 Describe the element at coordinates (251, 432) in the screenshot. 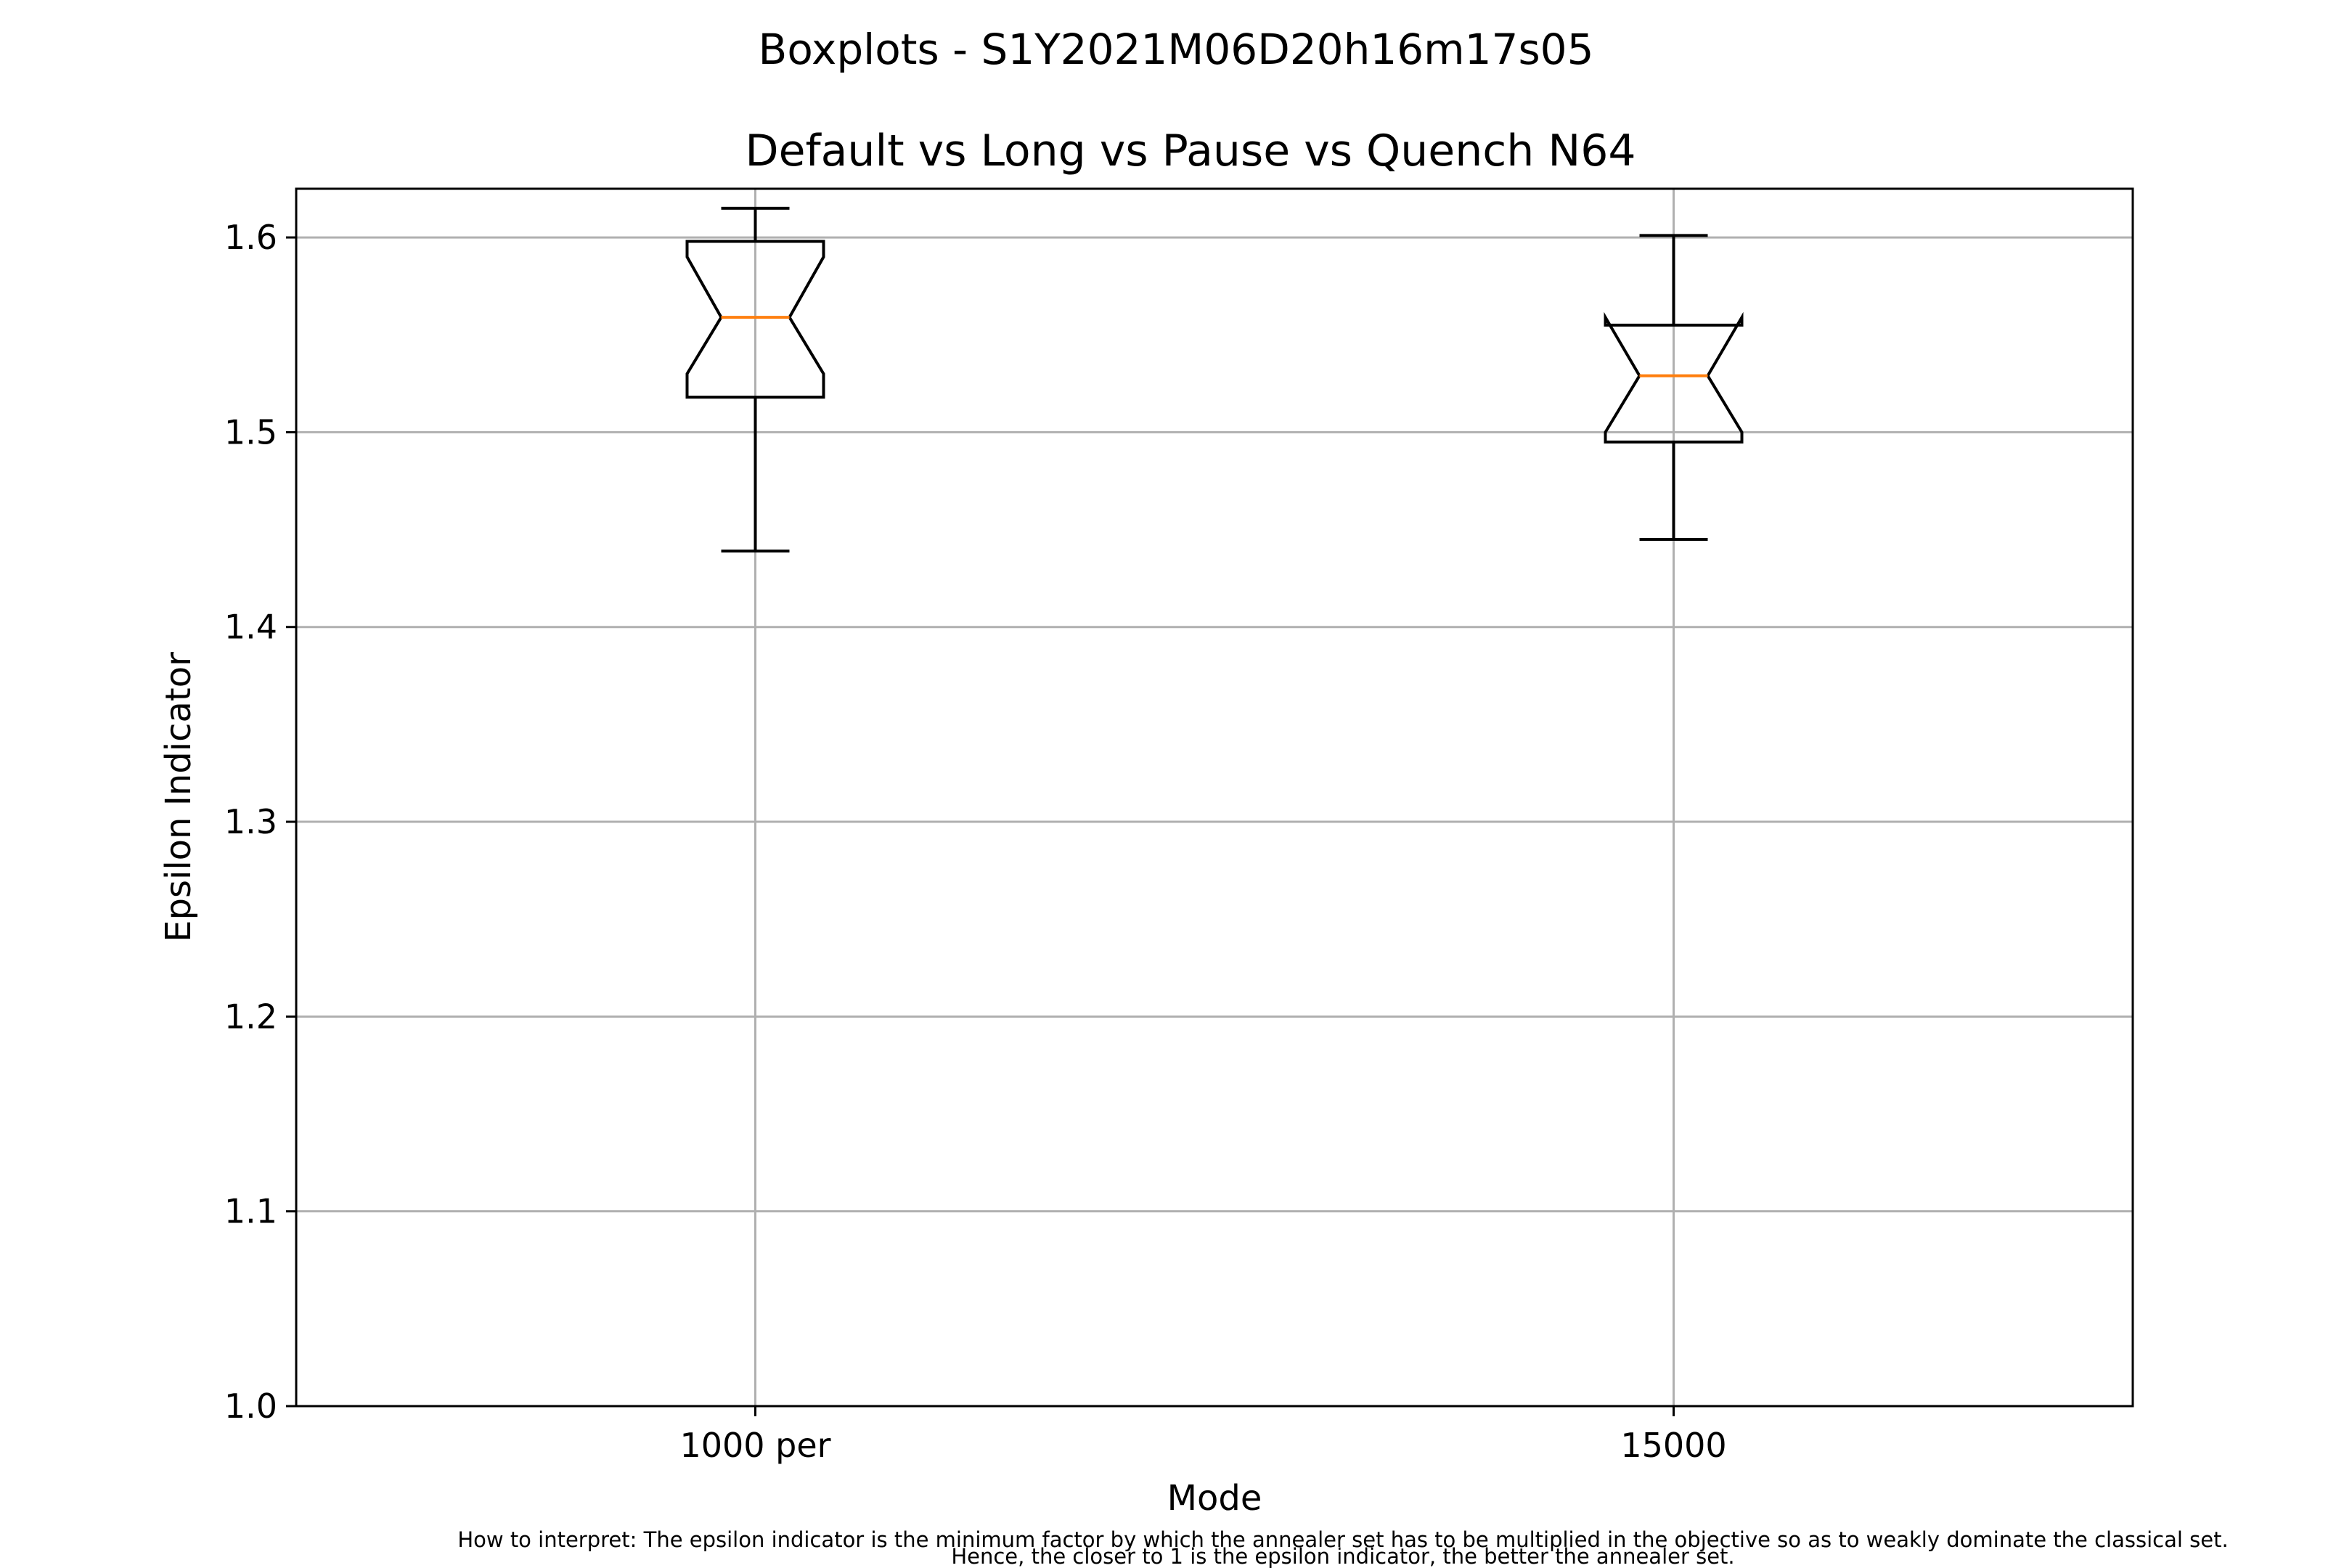

I see `y-tick-label: 1.5` at that location.